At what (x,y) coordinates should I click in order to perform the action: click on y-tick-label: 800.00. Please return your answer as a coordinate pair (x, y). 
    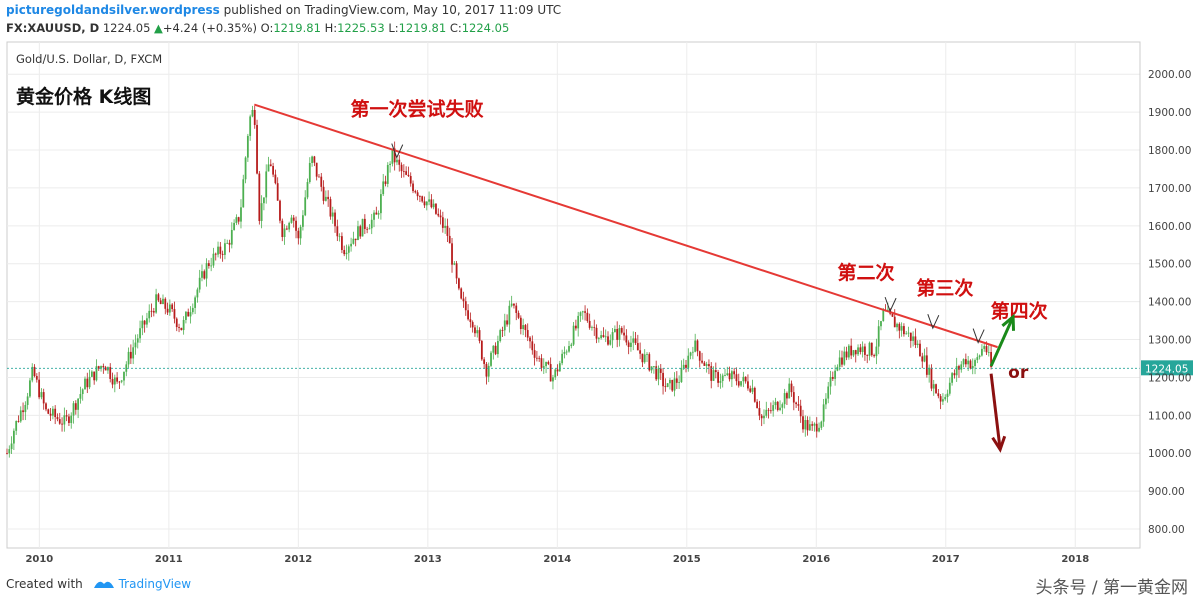
    Looking at the image, I should click on (1166, 530).